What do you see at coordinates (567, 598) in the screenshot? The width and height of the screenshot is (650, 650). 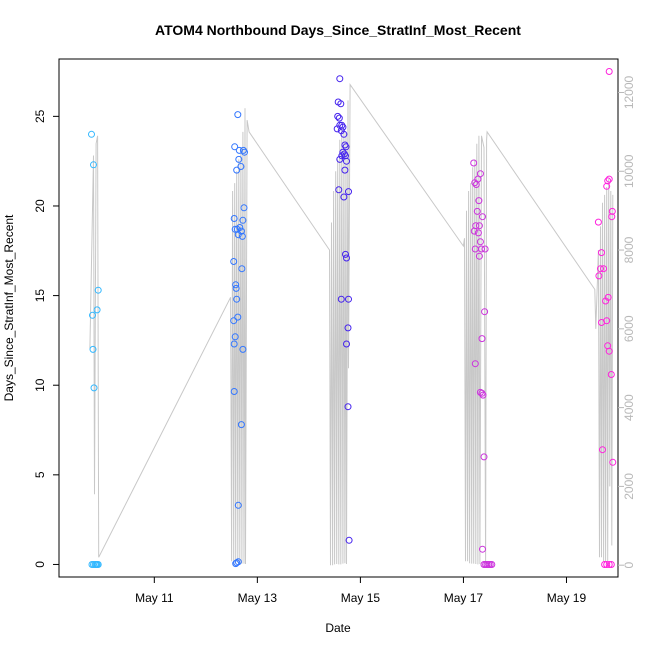 I see `x-tick-label: May 19` at bounding box center [567, 598].